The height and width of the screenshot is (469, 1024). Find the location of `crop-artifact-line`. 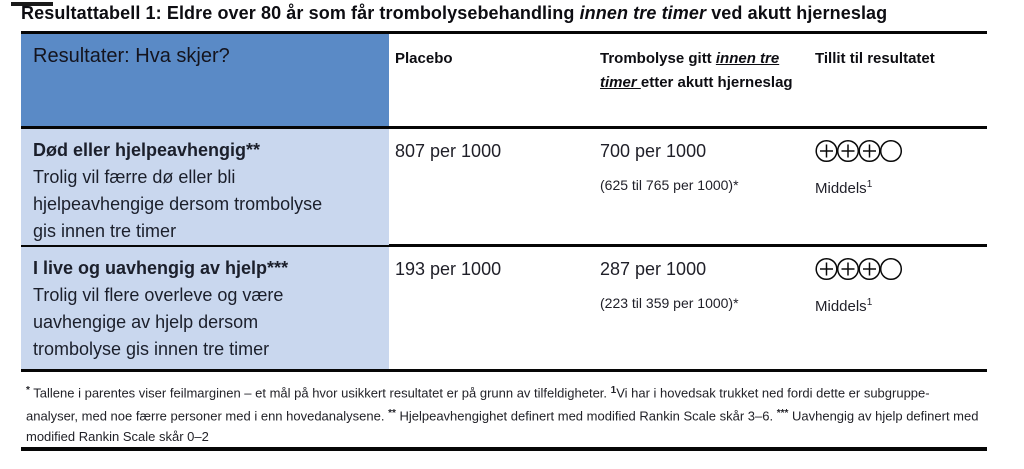

crop-artifact-line is located at coordinates (32, 4).